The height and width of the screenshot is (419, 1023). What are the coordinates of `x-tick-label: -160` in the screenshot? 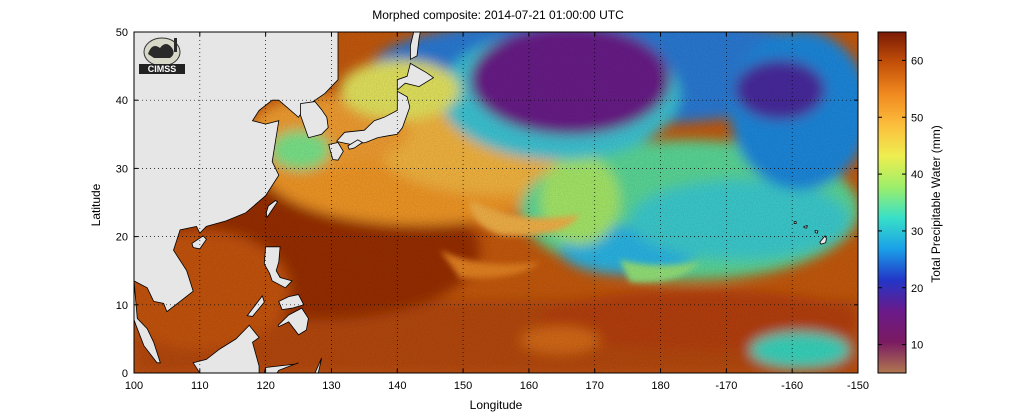 It's located at (792, 386).